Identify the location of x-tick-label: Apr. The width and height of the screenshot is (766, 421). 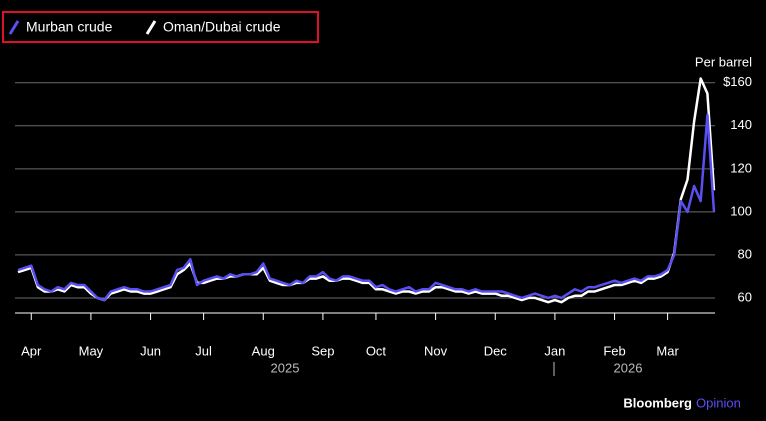
(31, 350).